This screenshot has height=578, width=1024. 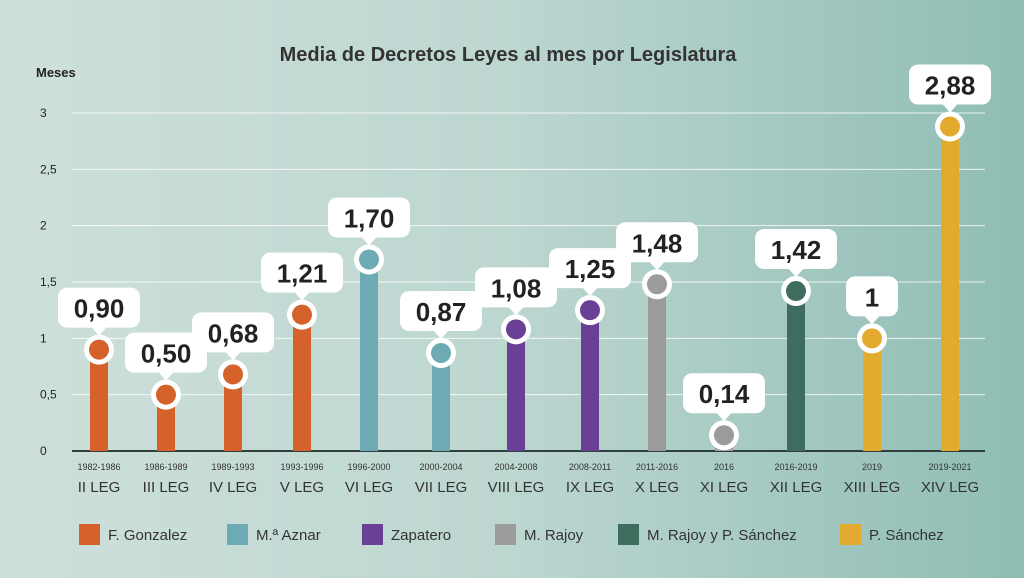 What do you see at coordinates (369, 487) in the screenshot?
I see `x-tick-label: VI LEG` at bounding box center [369, 487].